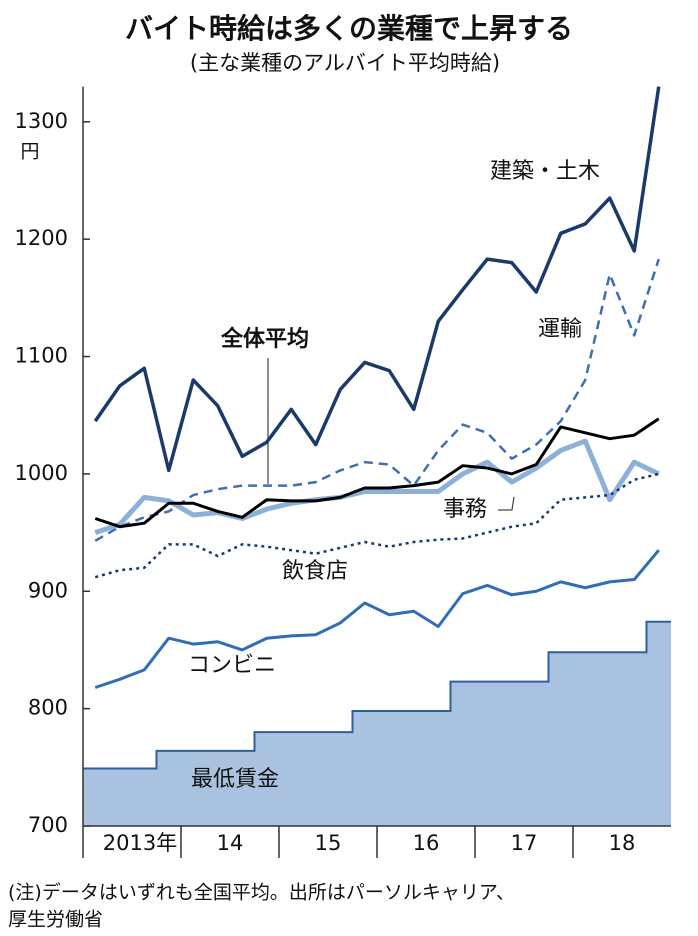 The image size is (698, 936). What do you see at coordinates (345, 63) in the screenshot?
I see `chart-subtitle: (主な業種のアルバイト平均時給)` at bounding box center [345, 63].